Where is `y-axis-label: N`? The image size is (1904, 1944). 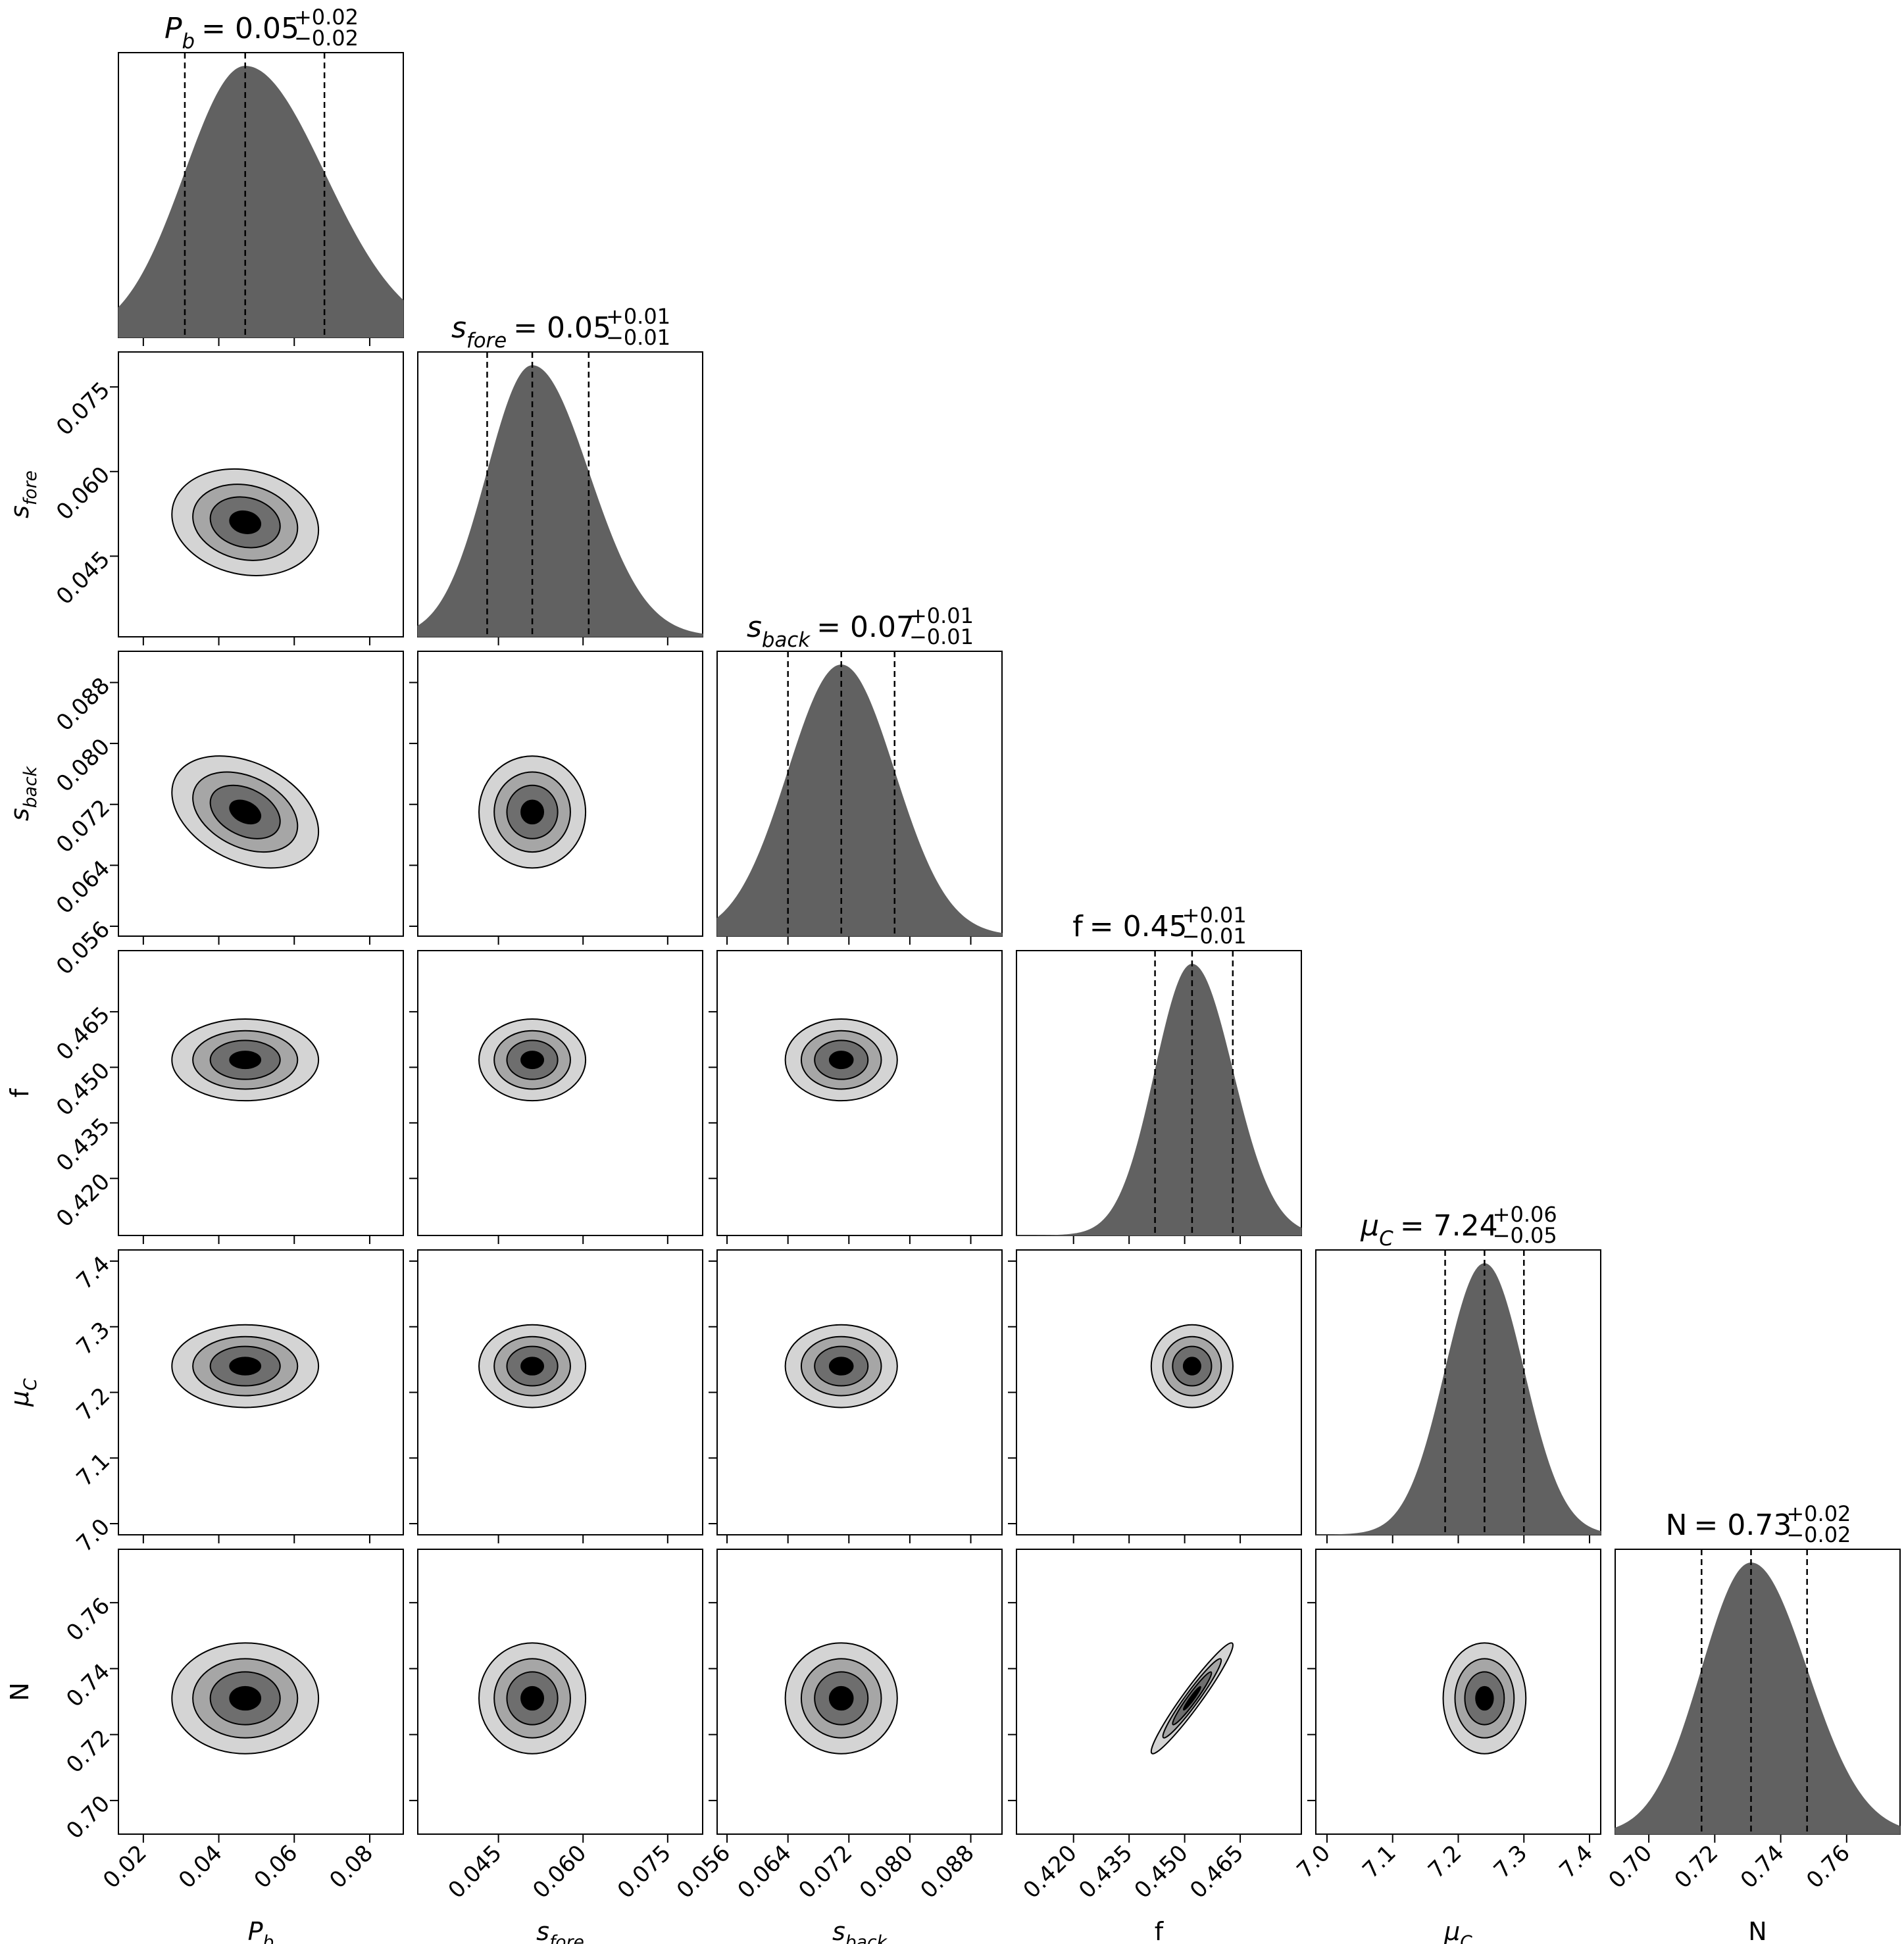 y-axis-label: N is located at coordinates (19, 1691).